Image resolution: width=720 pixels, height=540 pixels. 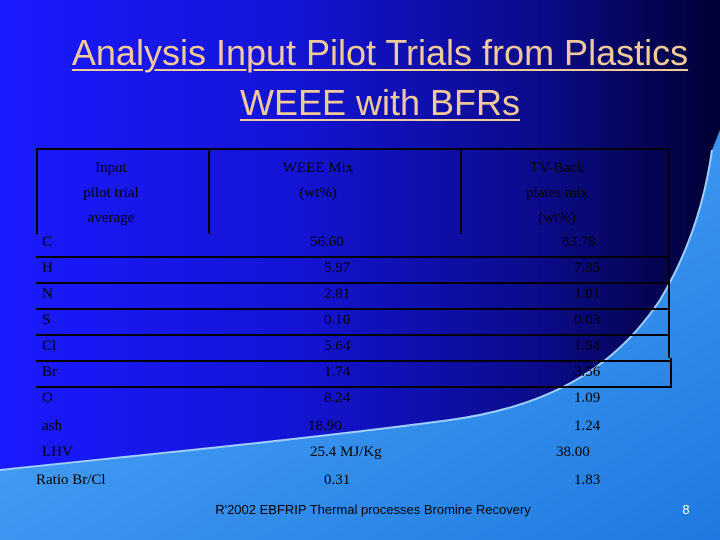 What do you see at coordinates (321, 398) in the screenshot?
I see `table-row: O 8.24 1.09` at bounding box center [321, 398].